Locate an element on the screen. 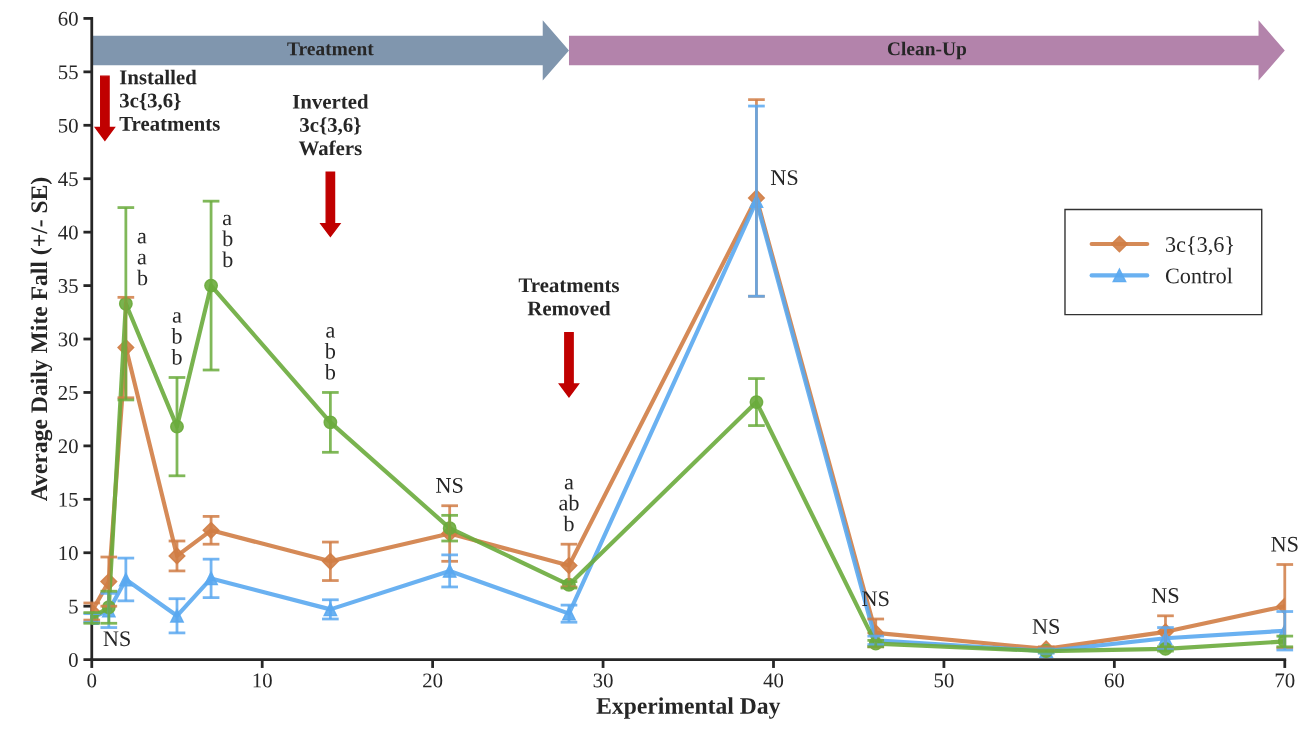 Image resolution: width=1311 pixels, height=737 pixels. legend-label: 3c{3,6} is located at coordinates (1200, 246).